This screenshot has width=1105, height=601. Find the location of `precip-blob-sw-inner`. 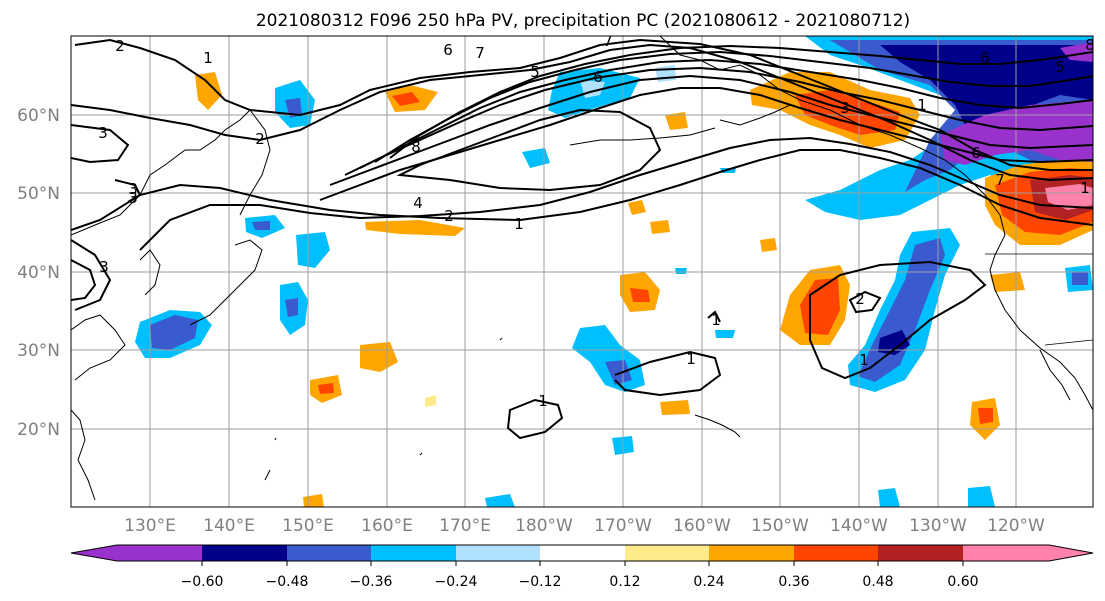

precip-blob-sw-inner is located at coordinates (174, 332).